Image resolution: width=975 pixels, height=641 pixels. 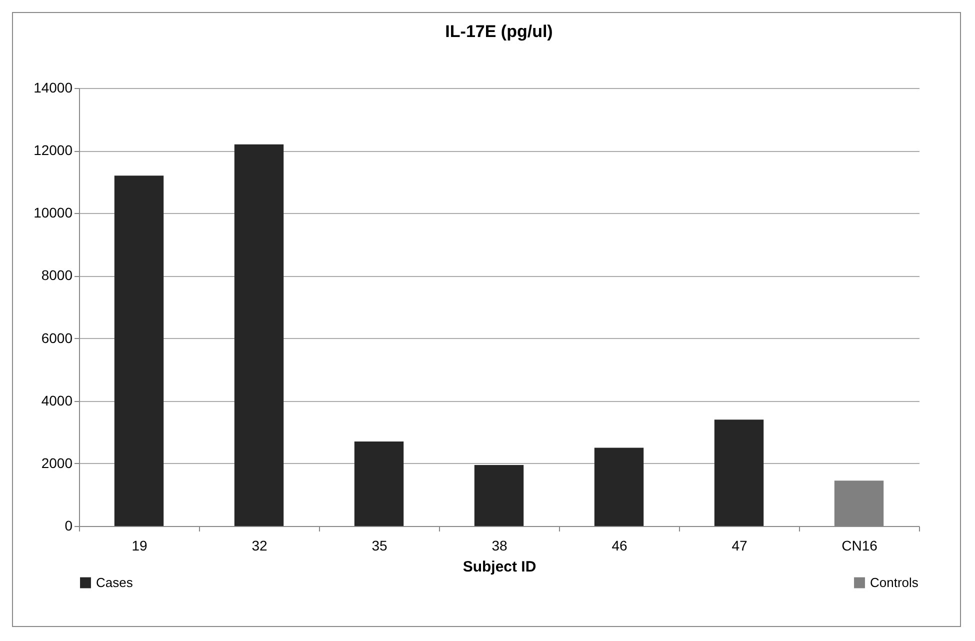 What do you see at coordinates (500, 546) in the screenshot?
I see `x-tick-label: 38` at bounding box center [500, 546].